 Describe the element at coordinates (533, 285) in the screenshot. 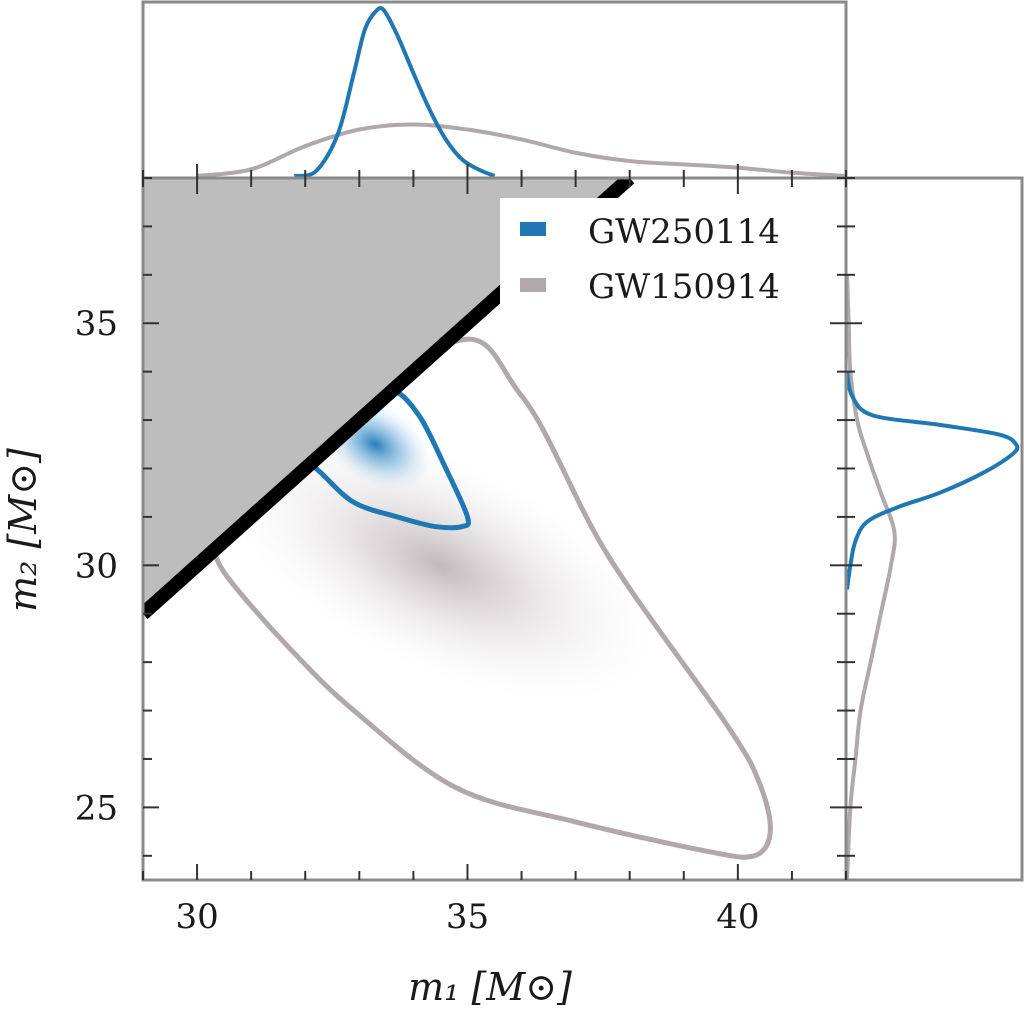

I see `legend-swatch-gw150914` at that location.